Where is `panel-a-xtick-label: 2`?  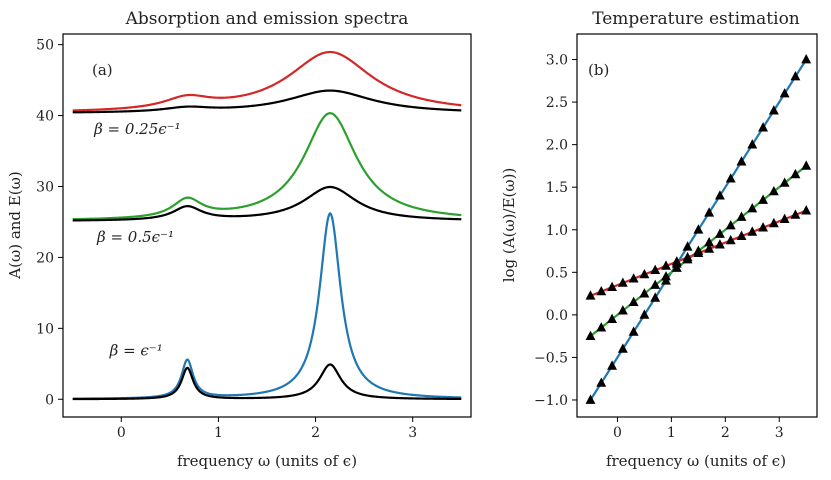 panel-a-xtick-label: 2 is located at coordinates (315, 433).